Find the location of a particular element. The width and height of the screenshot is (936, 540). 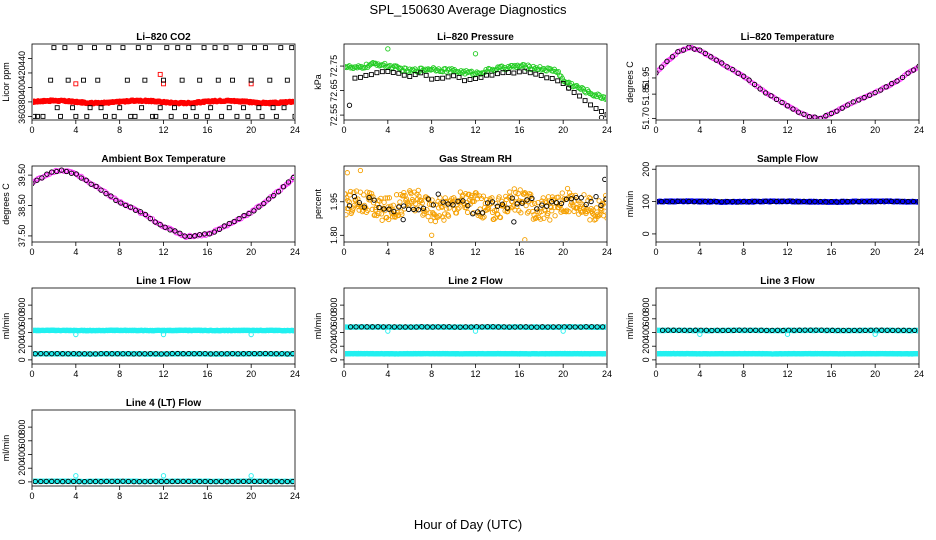

y-tick-label: 1.80 is located at coordinates (334, 236).